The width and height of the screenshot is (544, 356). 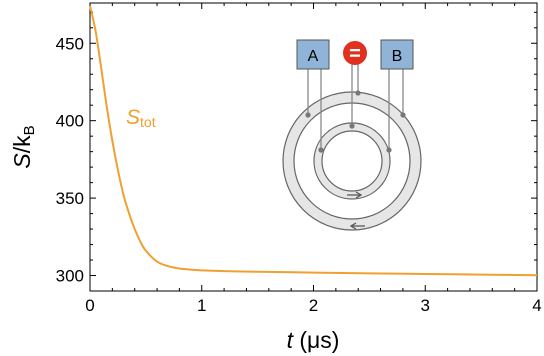 I want to click on box-a-label: A, so click(x=313, y=56).